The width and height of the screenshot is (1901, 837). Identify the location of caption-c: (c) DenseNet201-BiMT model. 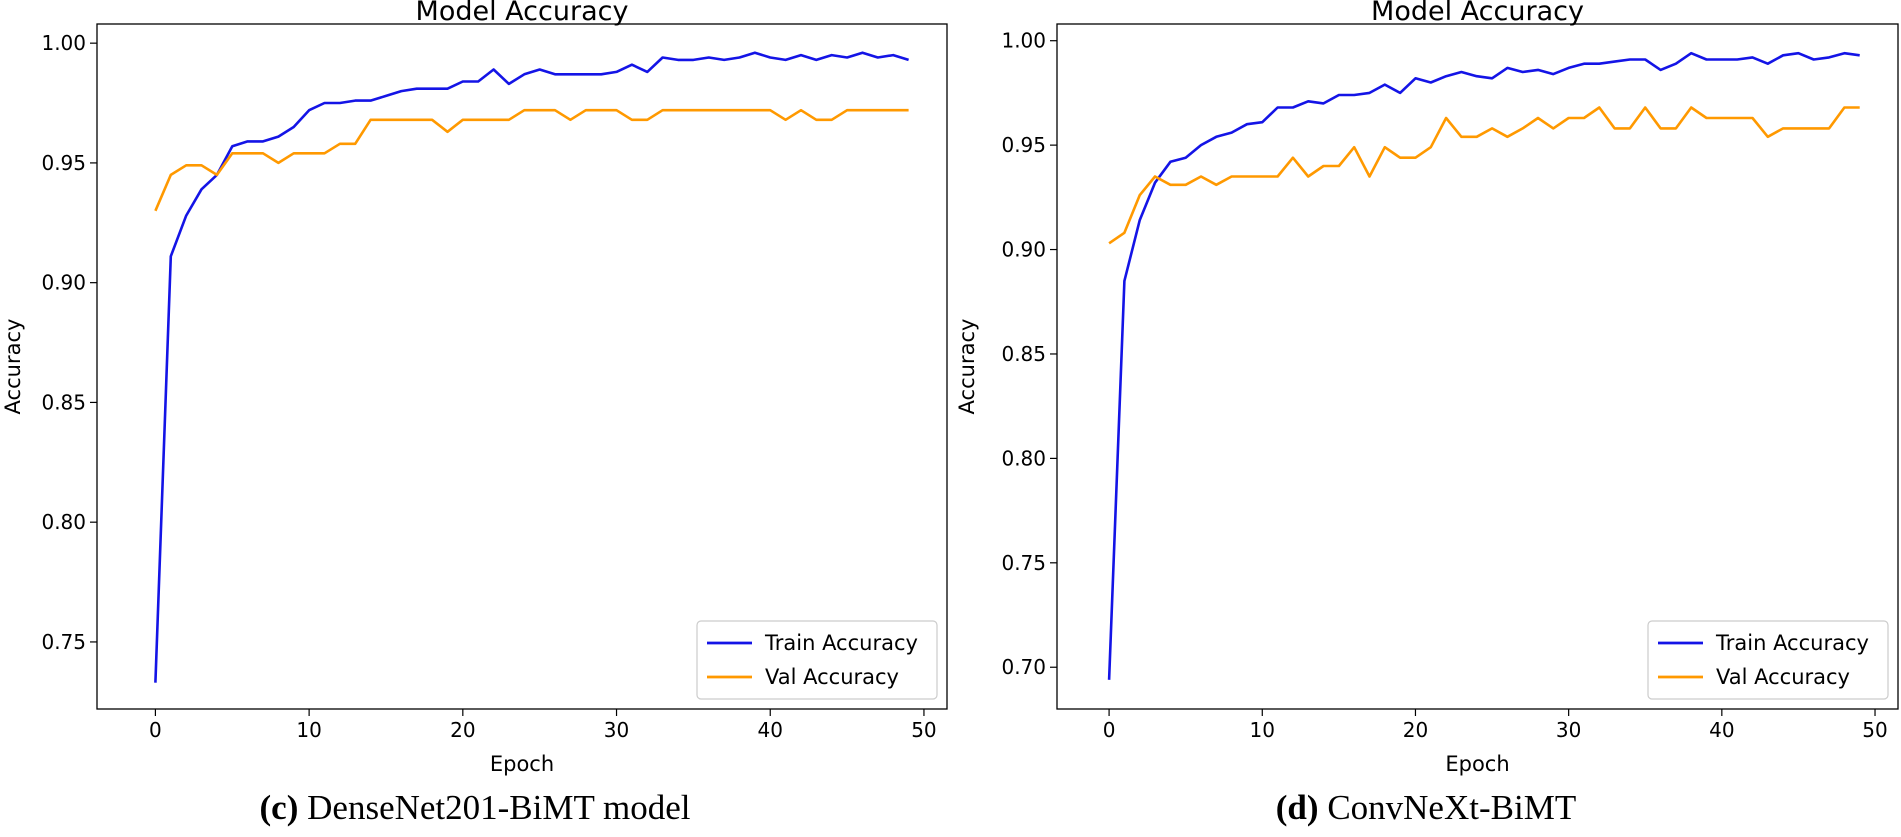
(475, 808).